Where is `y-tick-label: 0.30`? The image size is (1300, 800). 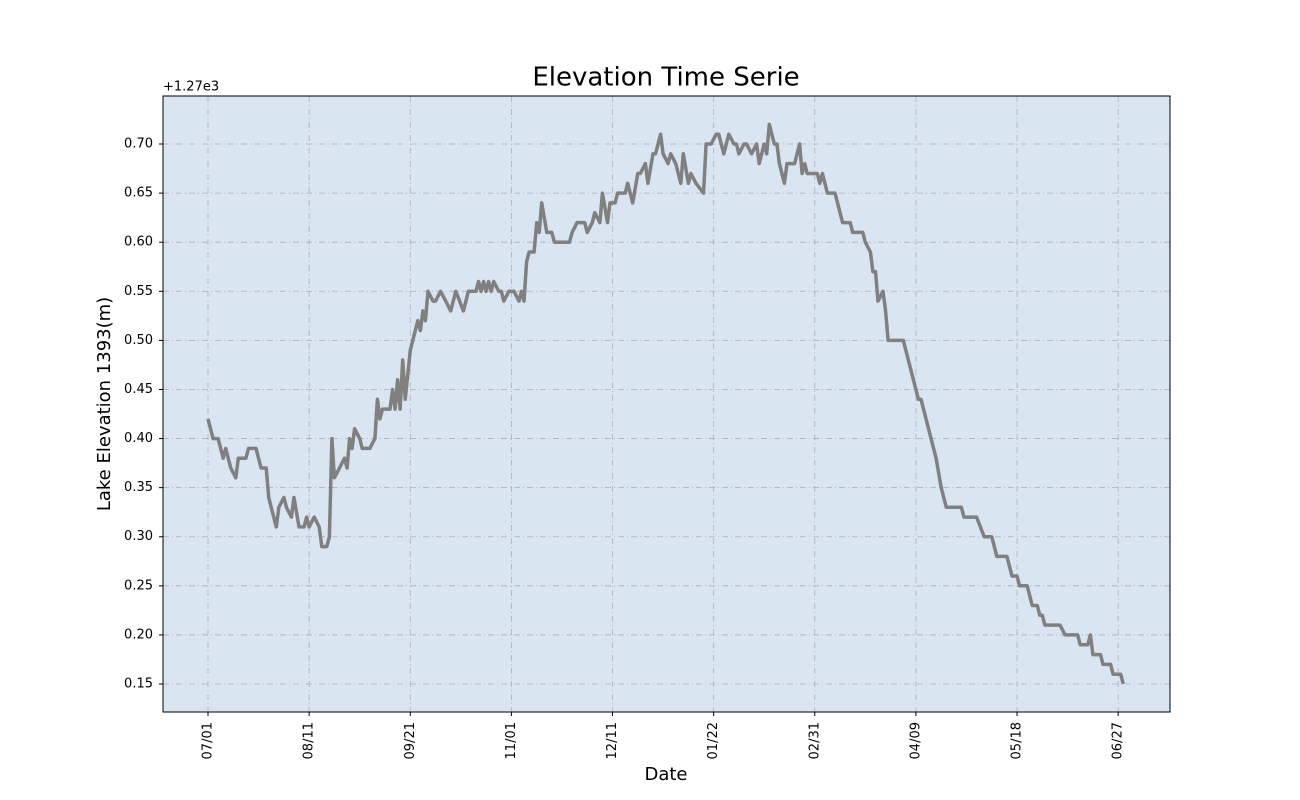
y-tick-label: 0.30 is located at coordinates (138, 536).